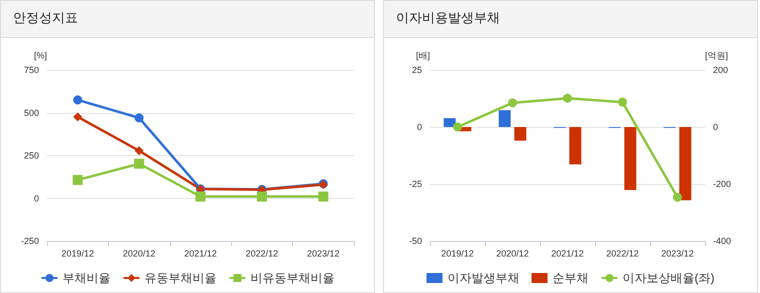  Describe the element at coordinates (716, 55) in the screenshot. I see `y2-axis-title: [억원]` at that location.